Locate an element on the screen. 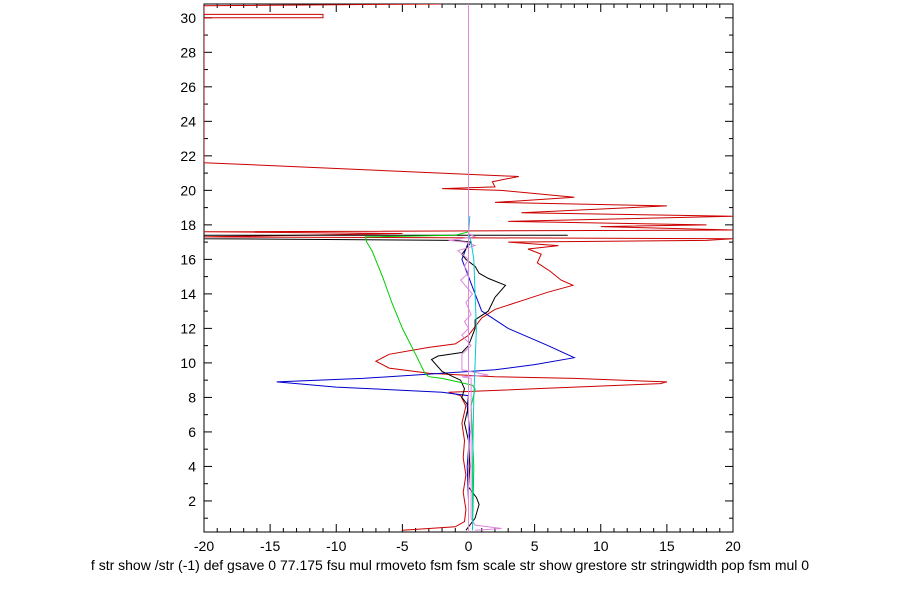 The height and width of the screenshot is (600, 900). y-tick-label: 8 is located at coordinates (192, 397).